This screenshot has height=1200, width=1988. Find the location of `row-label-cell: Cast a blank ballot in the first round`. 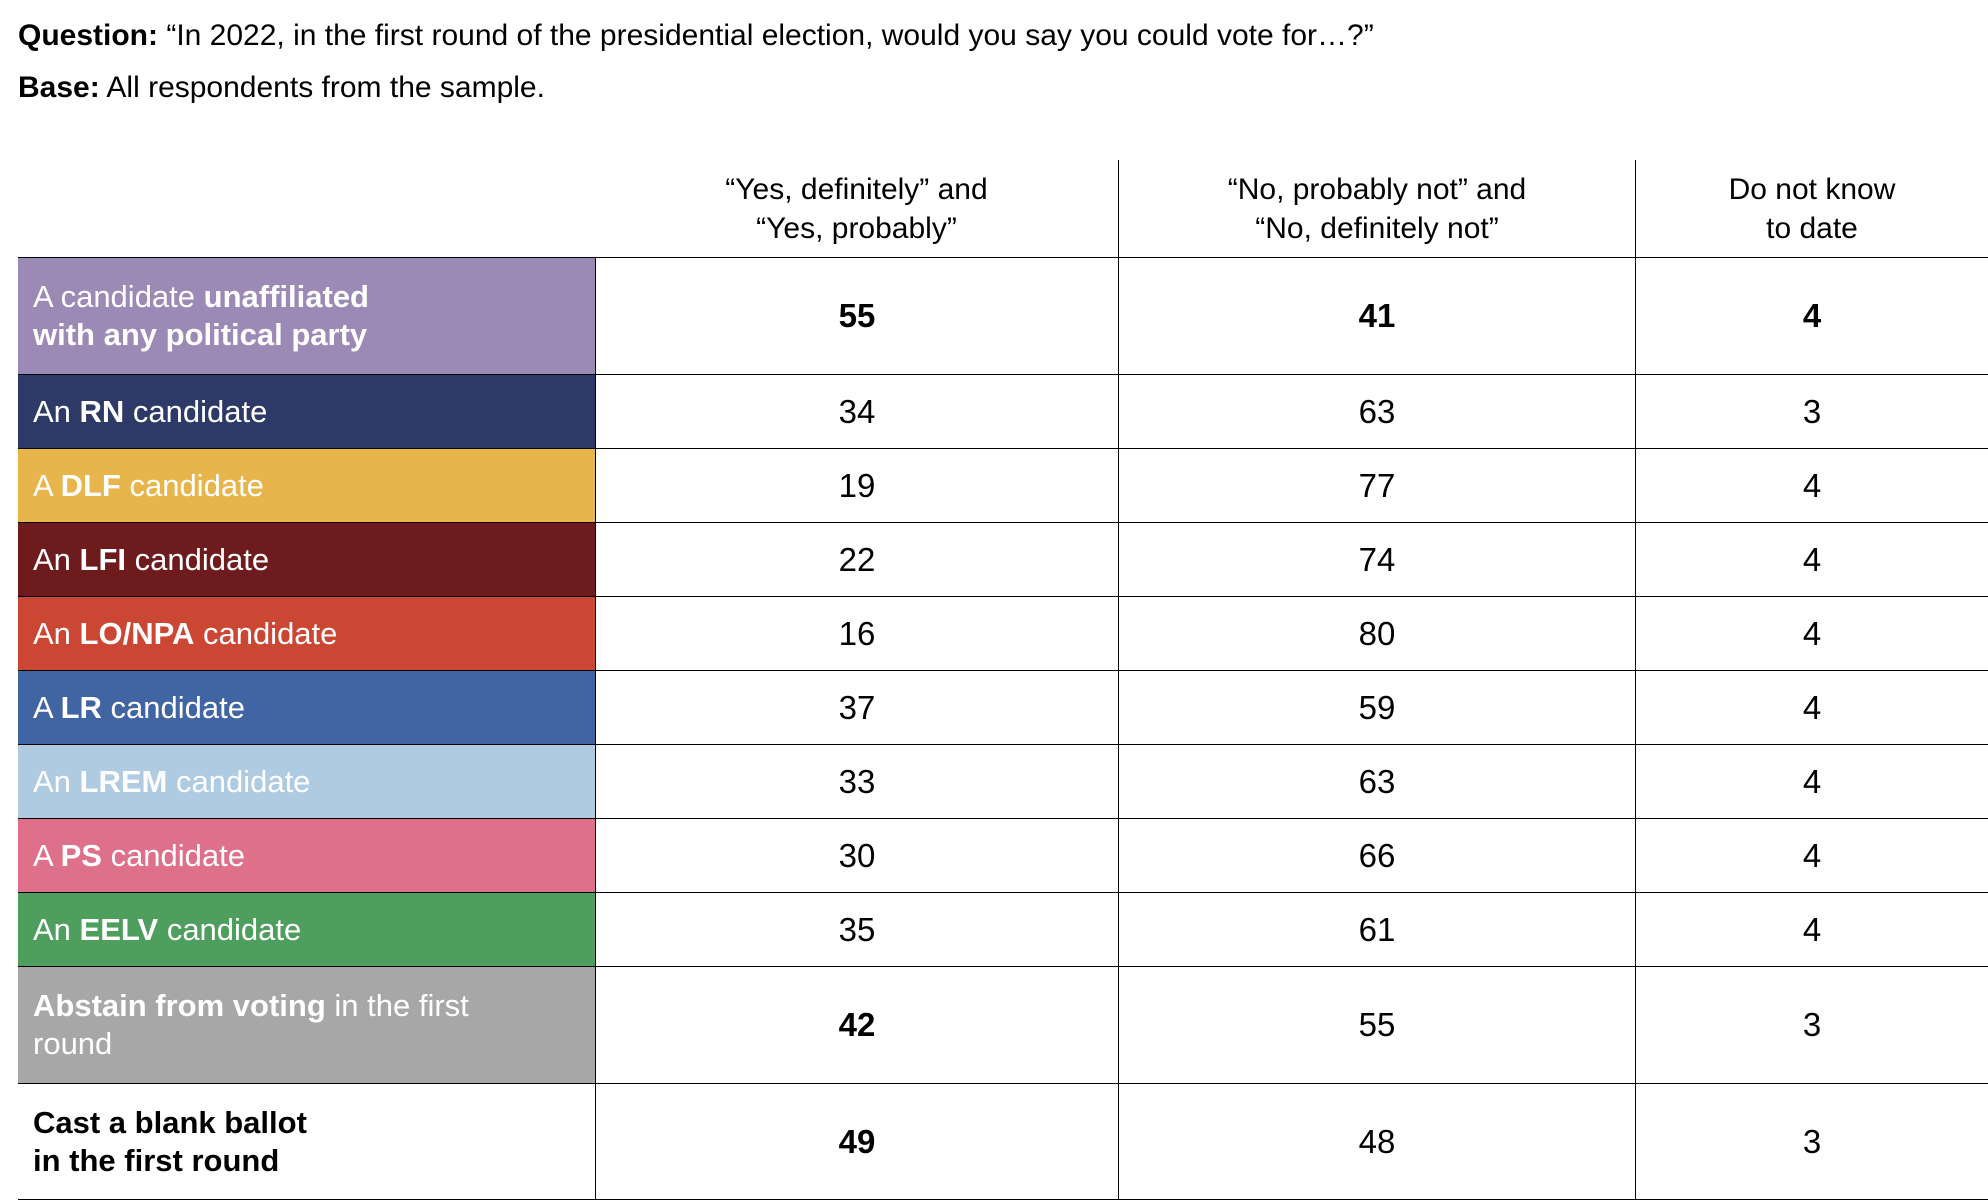

row-label-cell: Cast a blank ballot in the first round is located at coordinates (306, 1141).